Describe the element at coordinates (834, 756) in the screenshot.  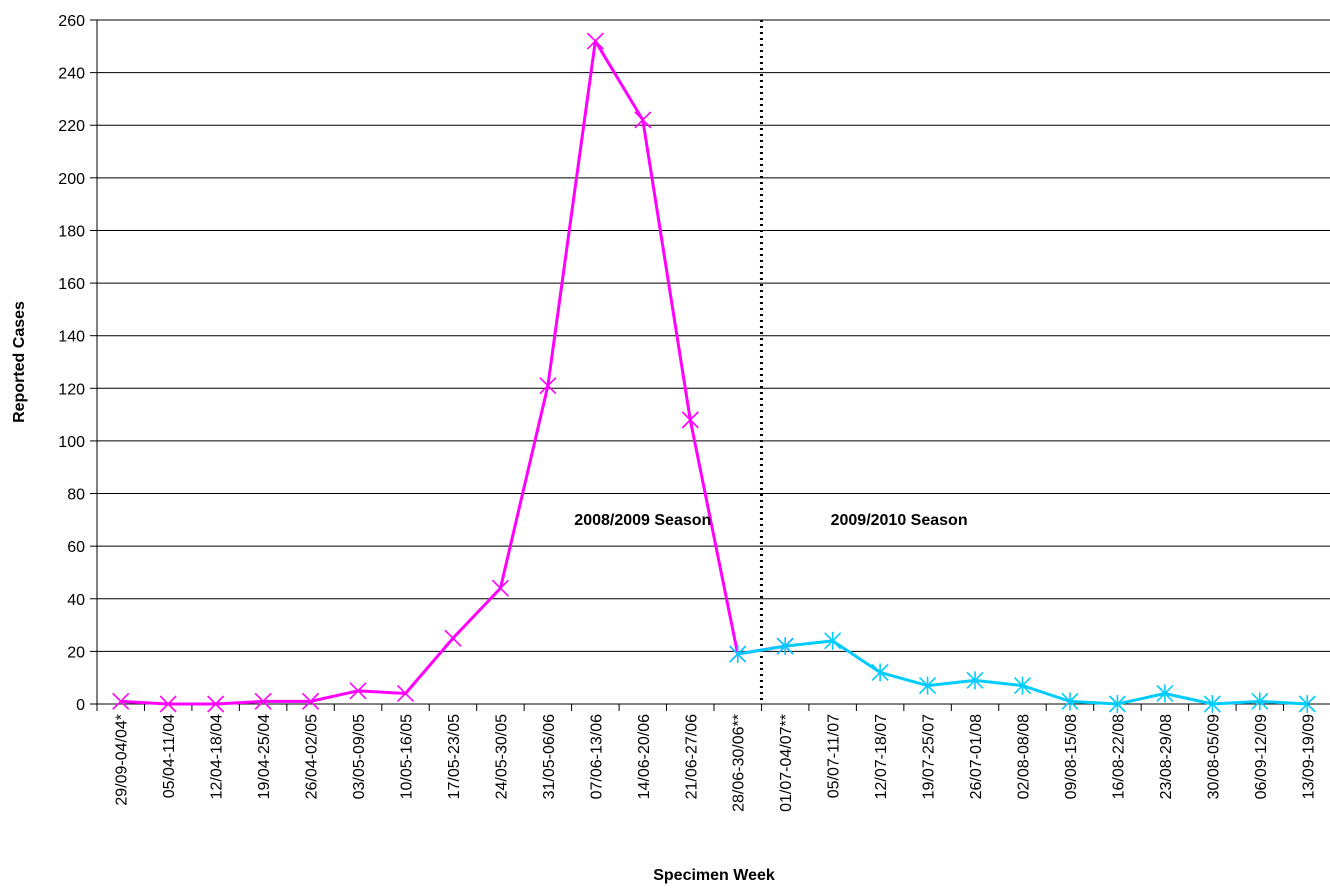
I see `x-tick-label: 05/07-11/07` at that location.